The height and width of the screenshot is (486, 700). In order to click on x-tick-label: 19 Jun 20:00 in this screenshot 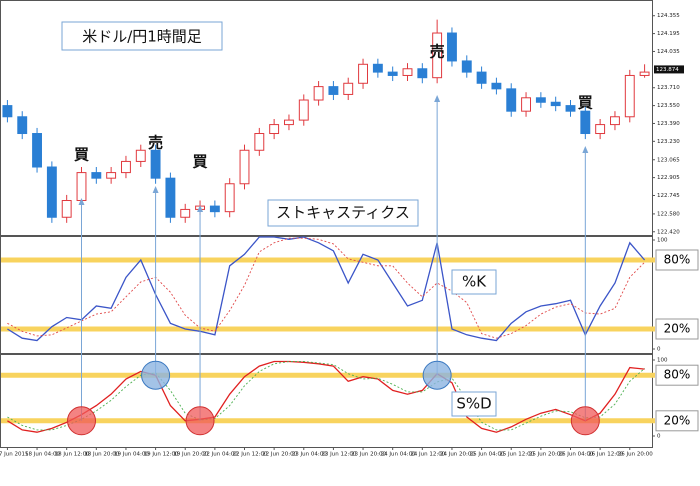, I will do `click(190, 455)`.